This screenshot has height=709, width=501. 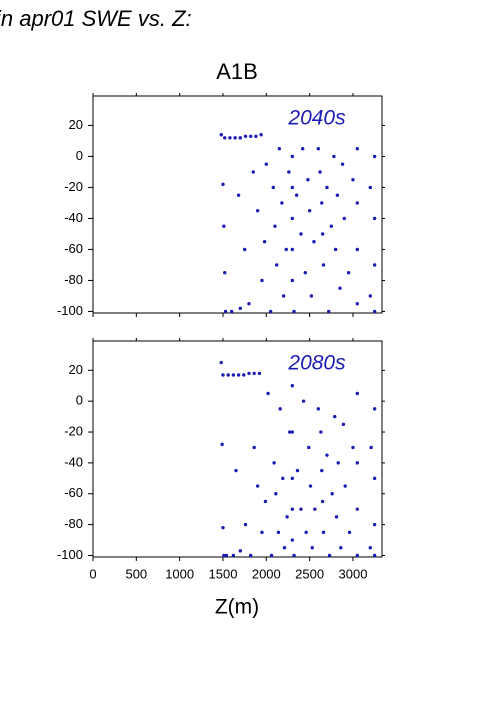 I want to click on x-tick-label: 0, so click(x=92, y=573).